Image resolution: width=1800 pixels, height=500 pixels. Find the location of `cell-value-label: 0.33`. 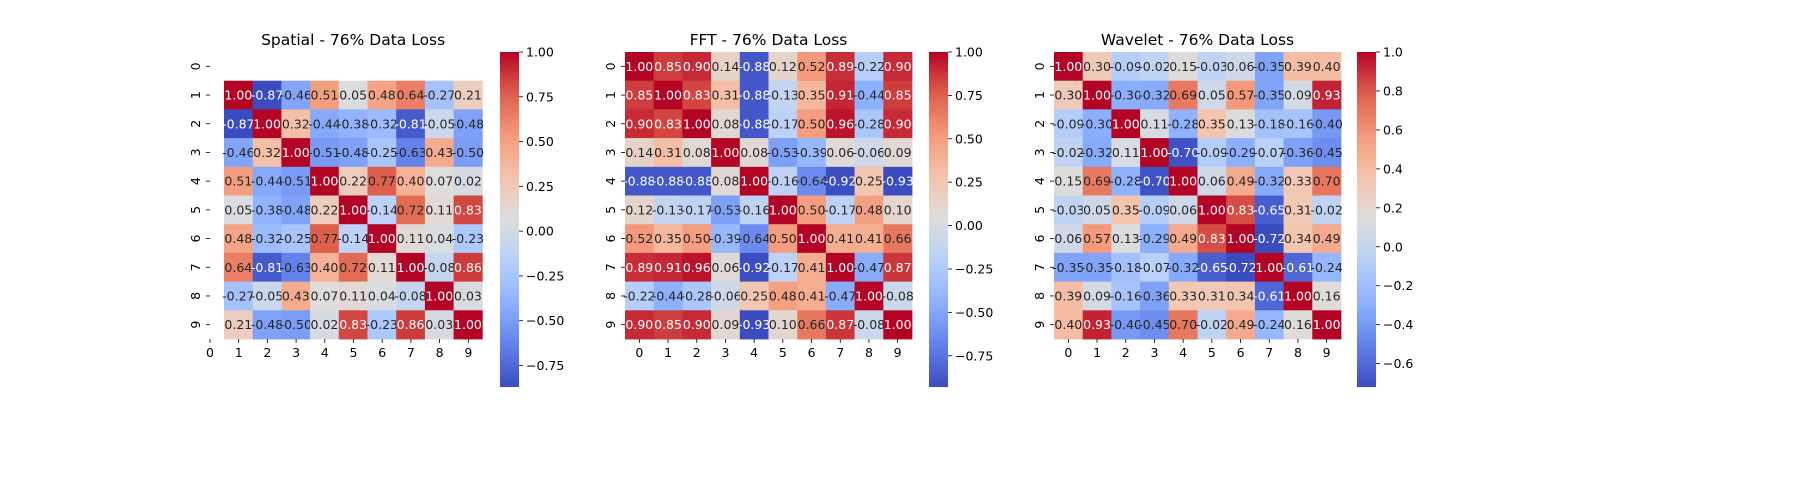

cell-value-label: 0.33 is located at coordinates (1298, 181).